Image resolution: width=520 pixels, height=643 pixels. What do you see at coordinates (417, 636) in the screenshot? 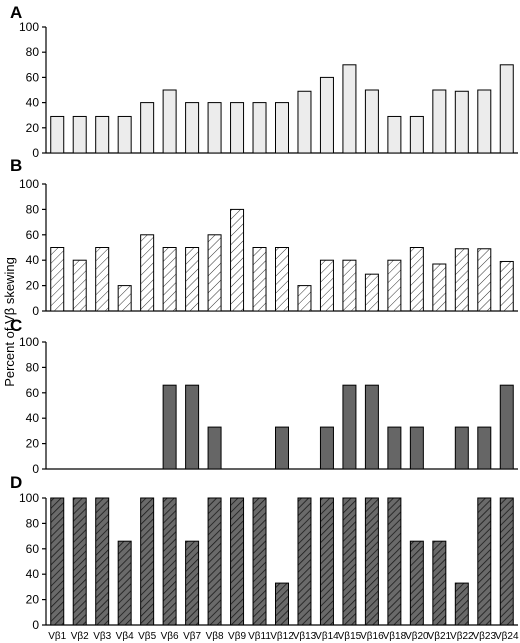
I see `x-category-label: Vβ20` at bounding box center [417, 636].